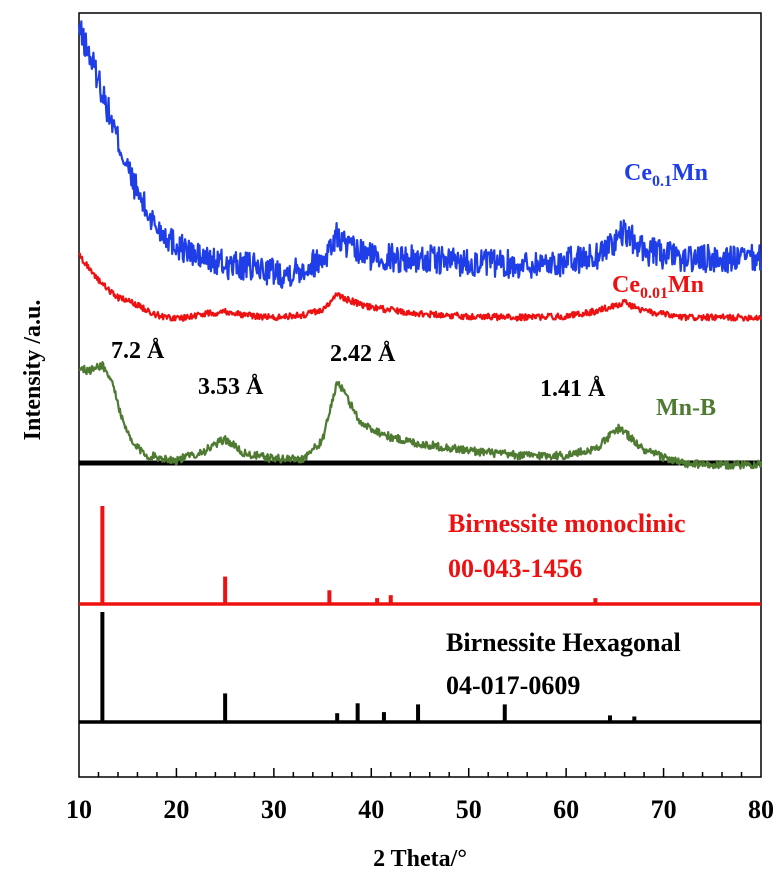  Describe the element at coordinates (363, 354) in the screenshot. I see `d-spacing-label: 2.42 Å` at that location.